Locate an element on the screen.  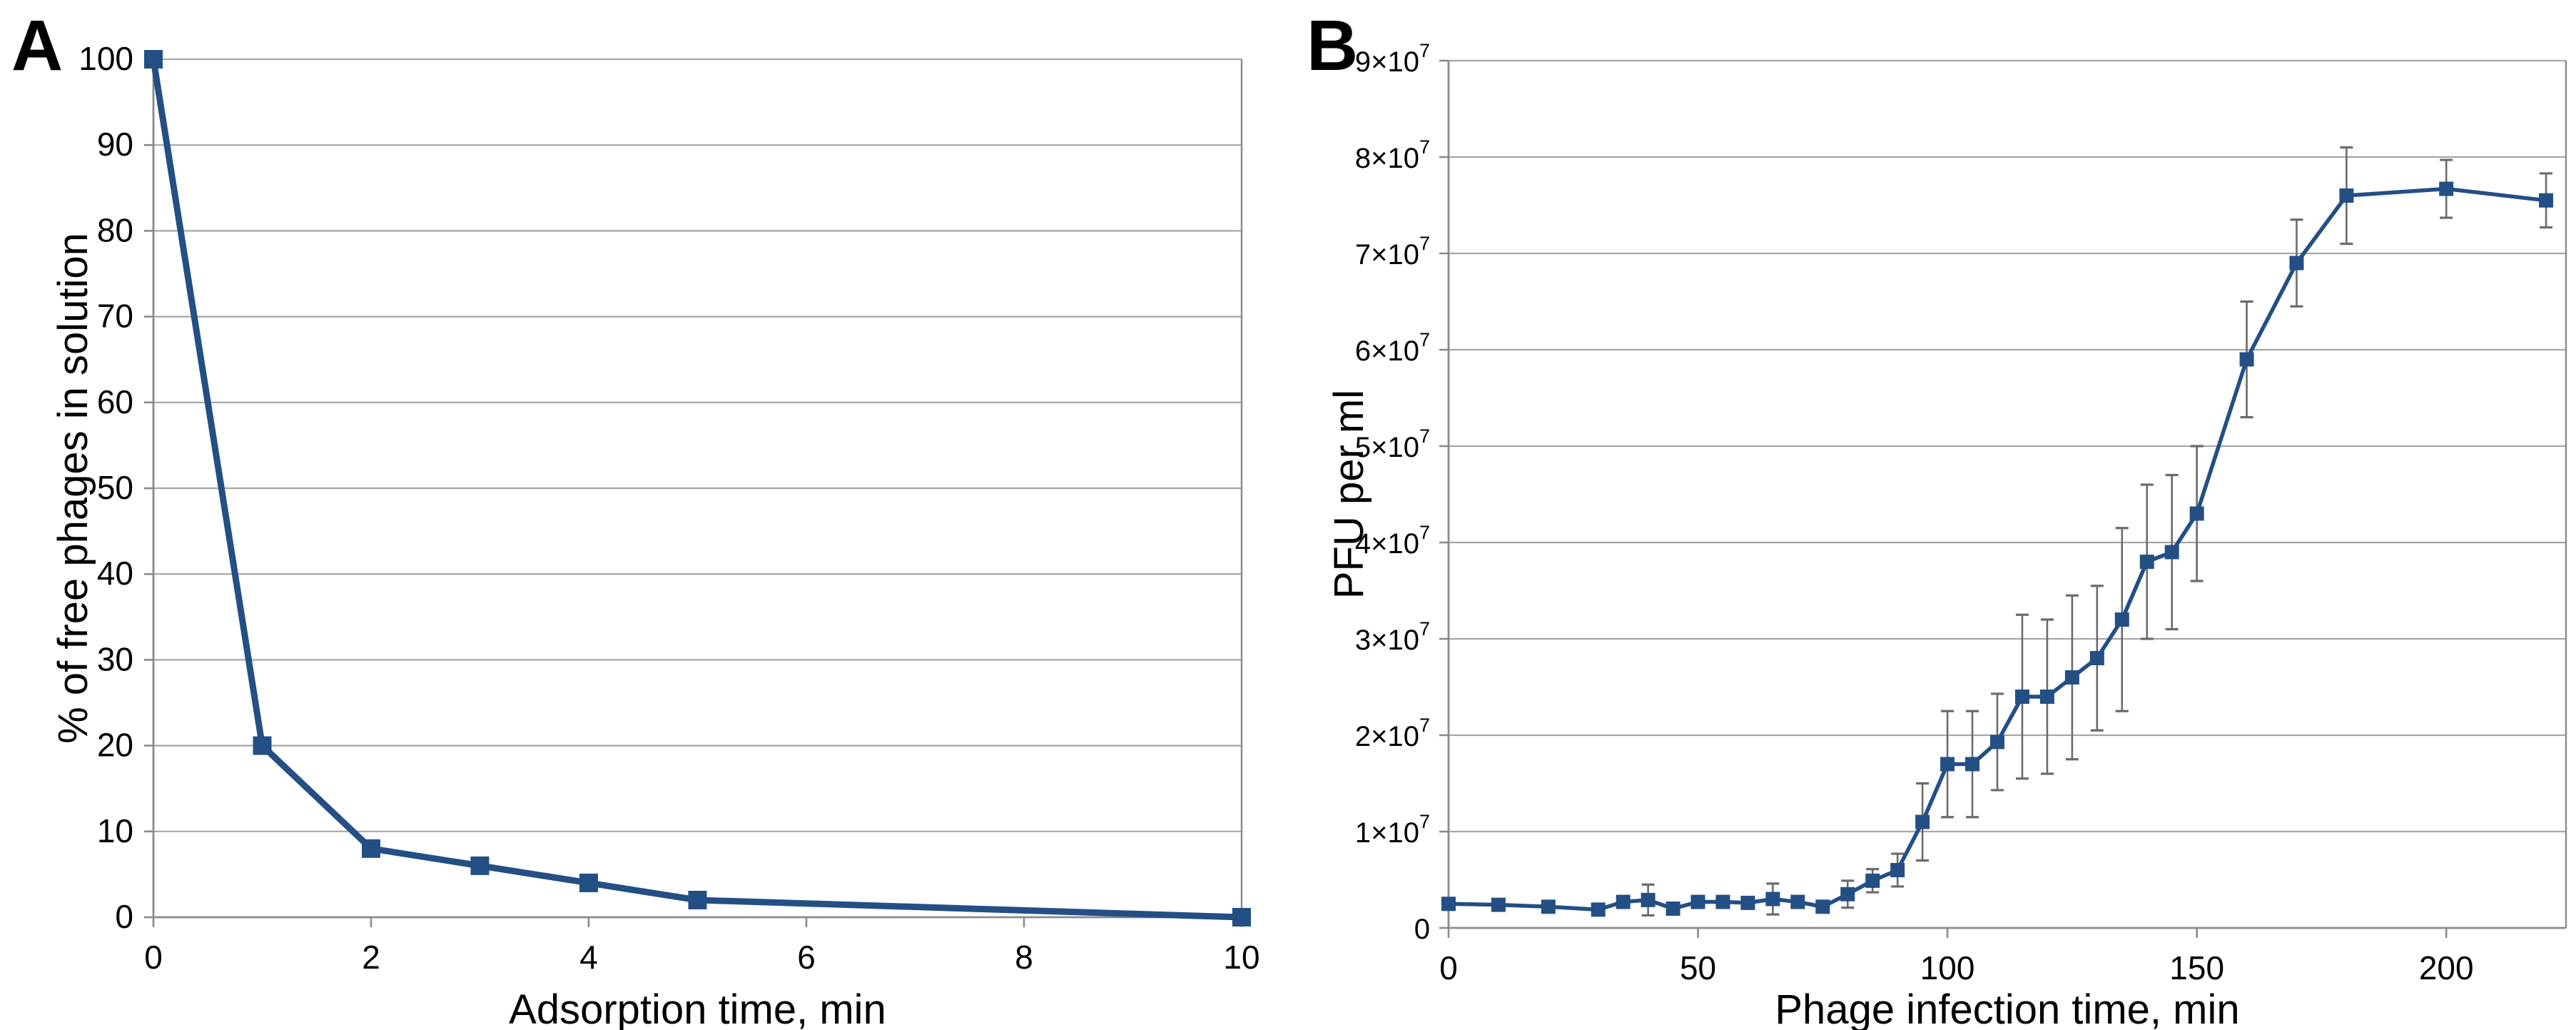
x-tick-label: 6 is located at coordinates (806, 957).